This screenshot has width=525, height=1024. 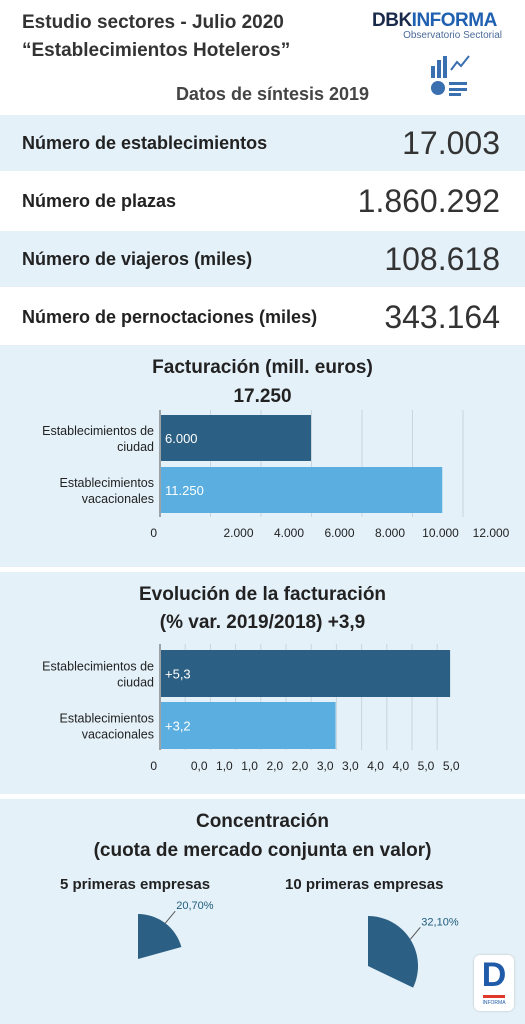 What do you see at coordinates (262, 396) in the screenshot?
I see `chart-subtitle: 17.250` at bounding box center [262, 396].